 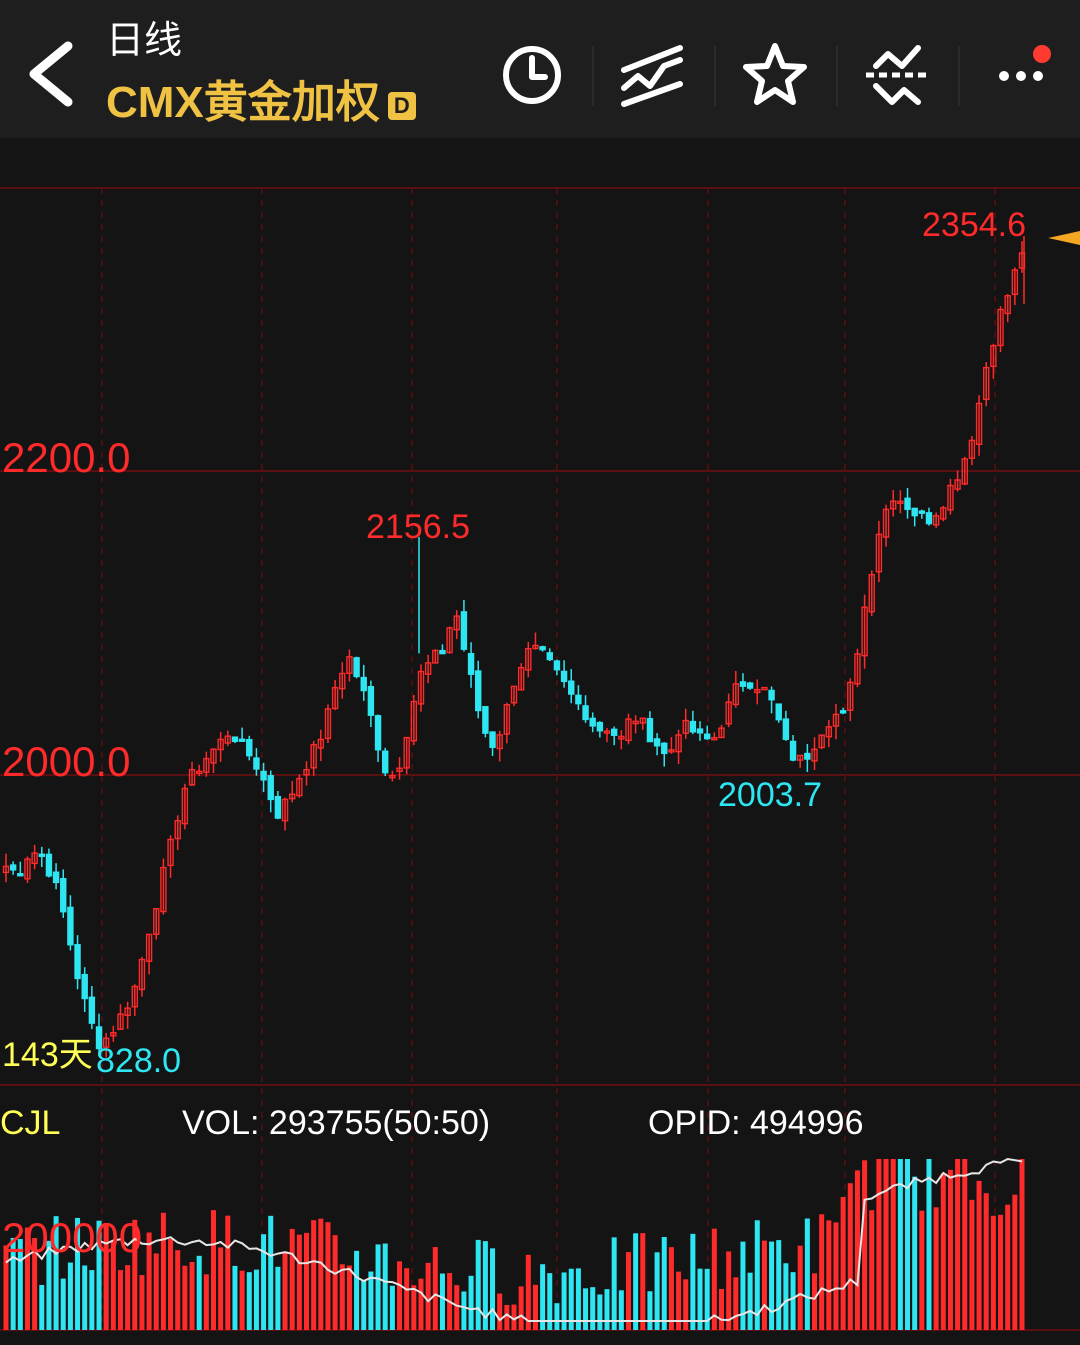 I want to click on symbol-row: CMX黄金加权 D, so click(x=261, y=103).